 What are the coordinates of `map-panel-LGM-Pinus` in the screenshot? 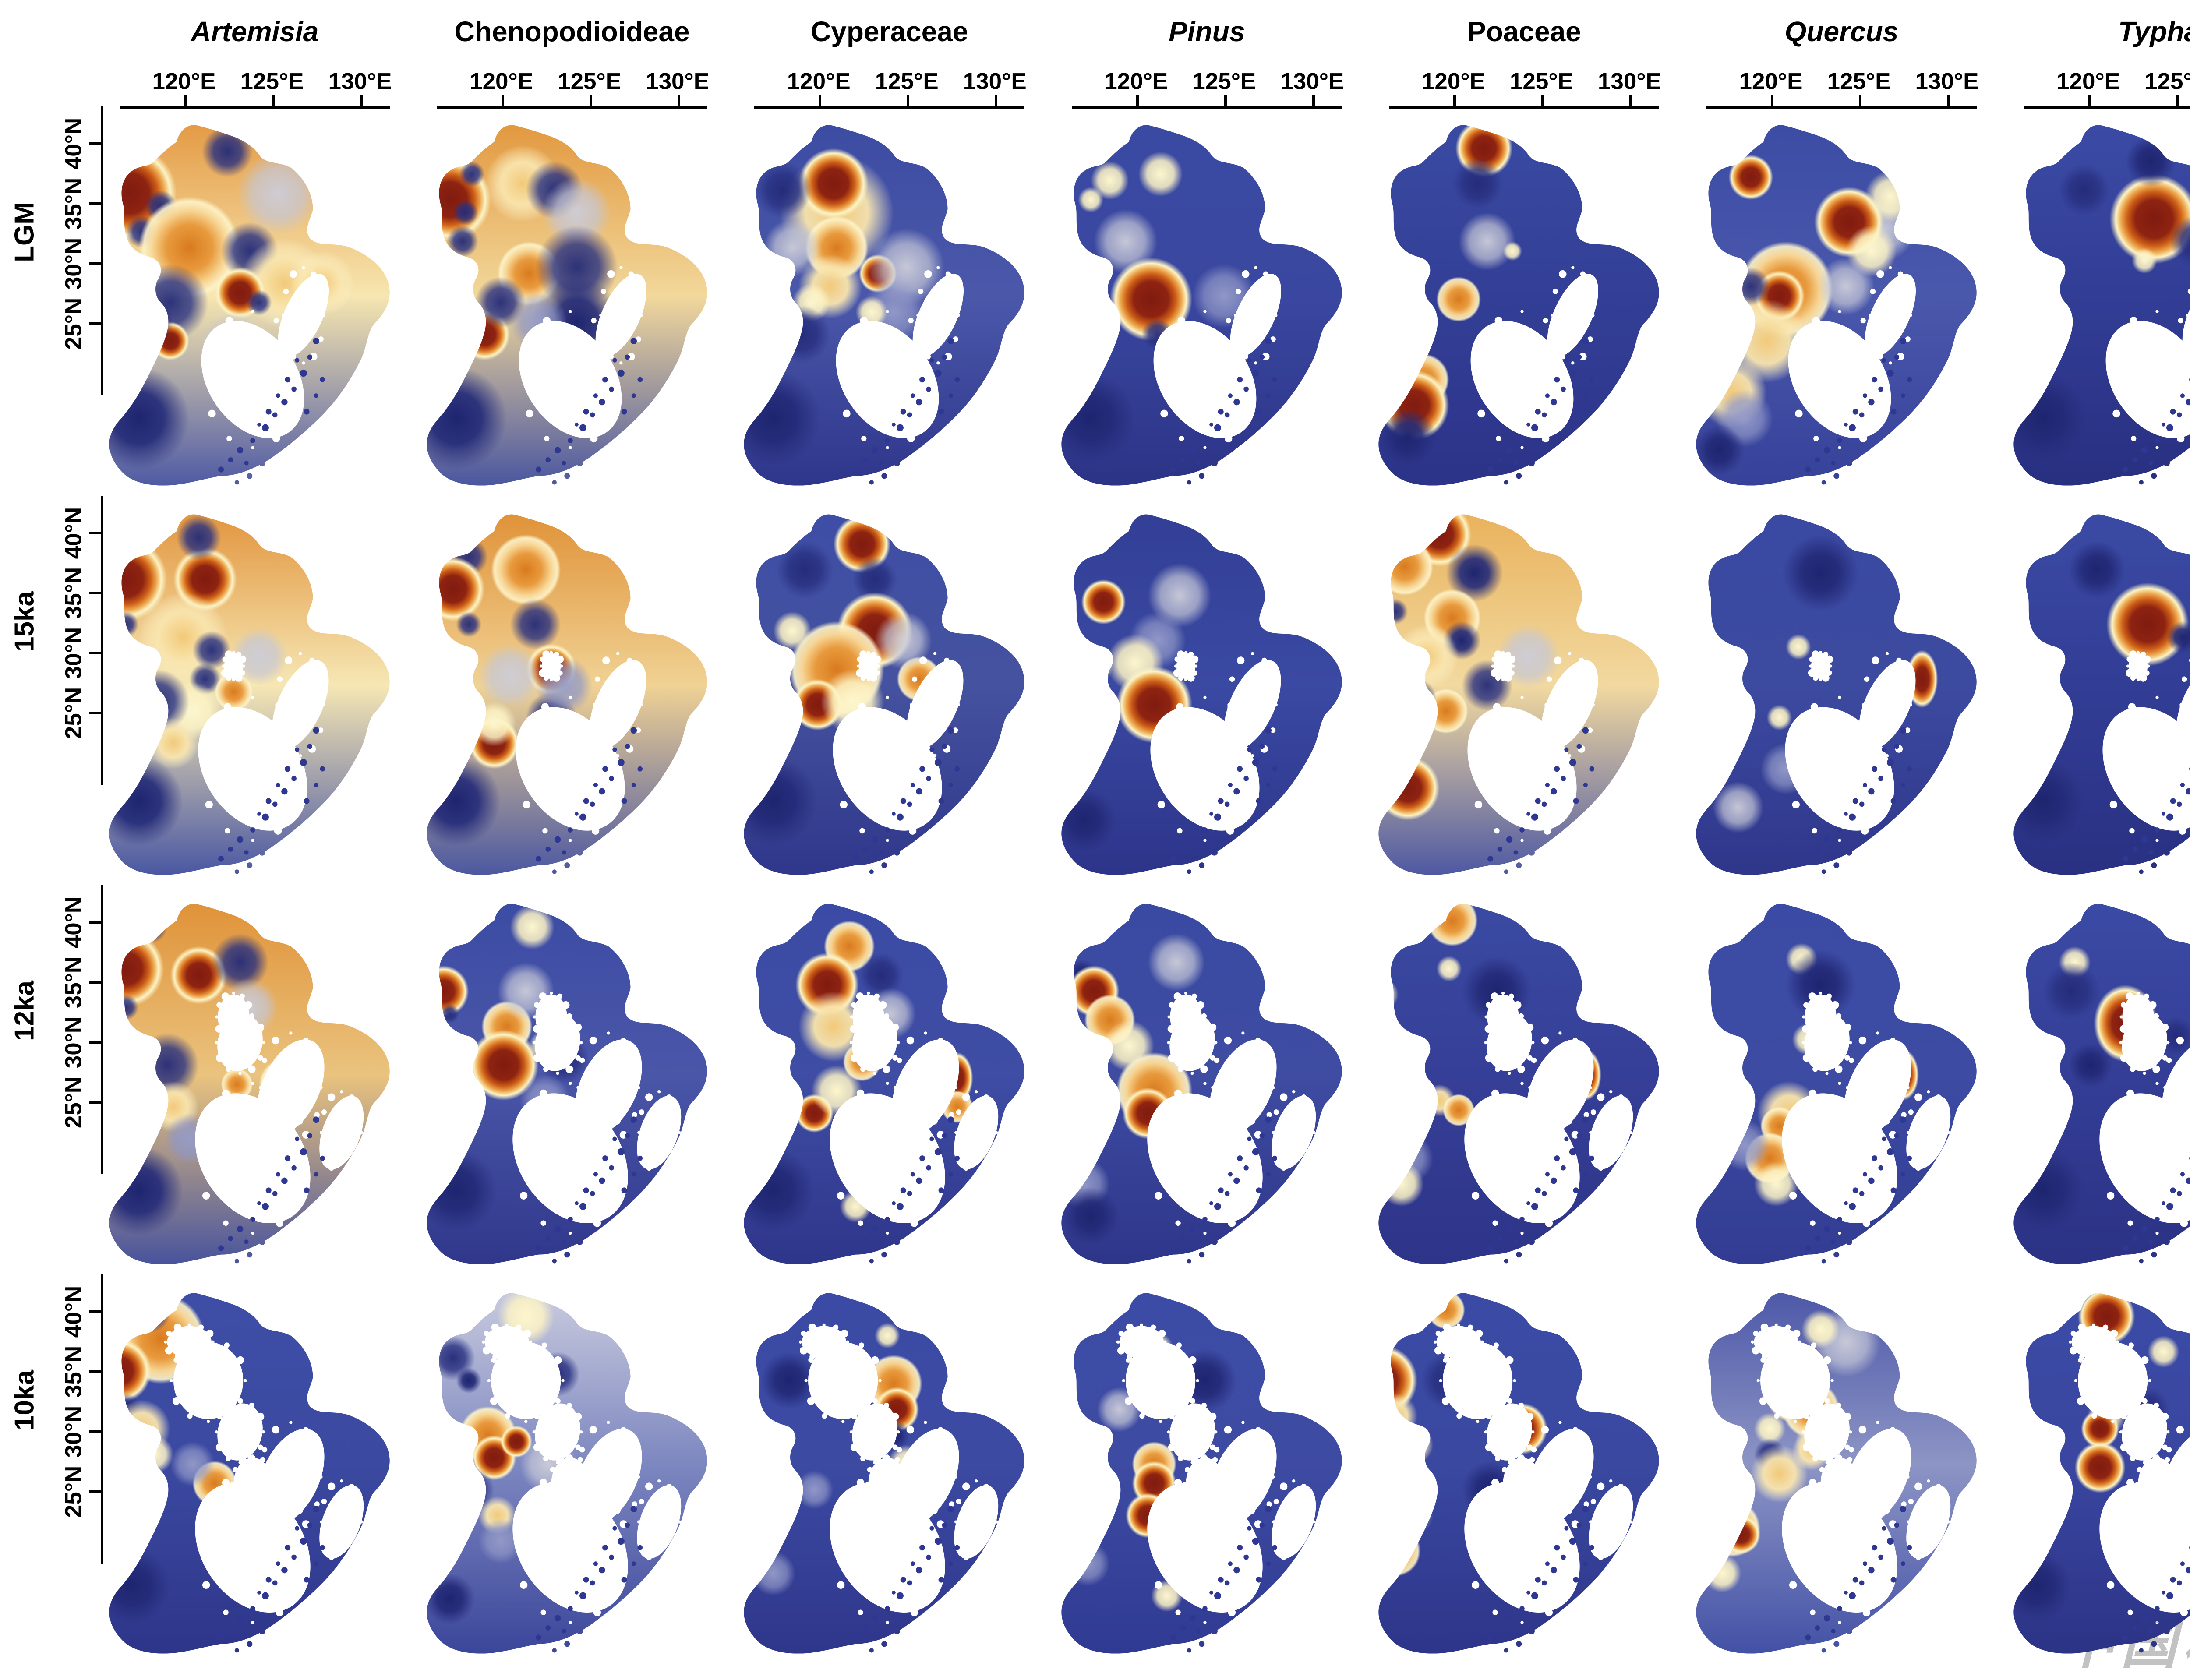 It's located at (1201, 305).